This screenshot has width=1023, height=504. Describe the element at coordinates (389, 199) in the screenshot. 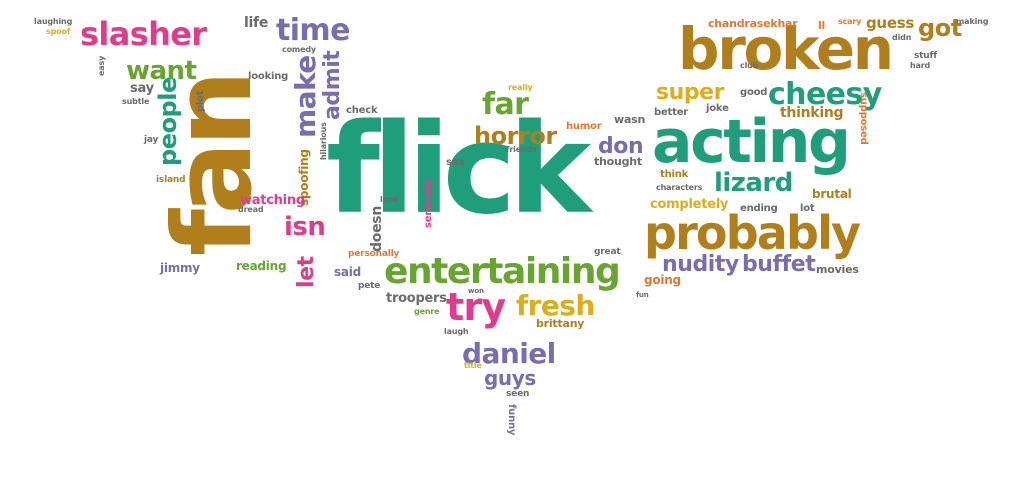

I see `word-look: look` at that location.